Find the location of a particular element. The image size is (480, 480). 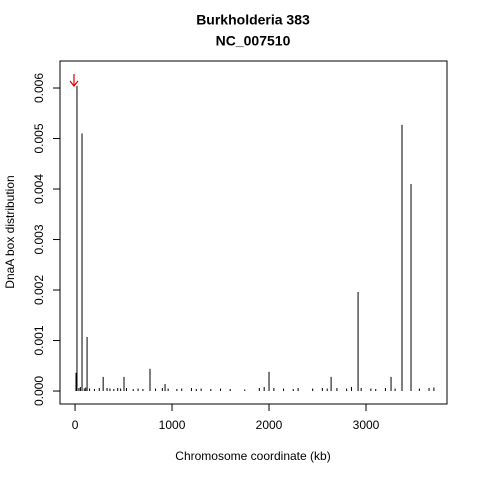

y-tick-label: 0.002 is located at coordinates (39, 290).